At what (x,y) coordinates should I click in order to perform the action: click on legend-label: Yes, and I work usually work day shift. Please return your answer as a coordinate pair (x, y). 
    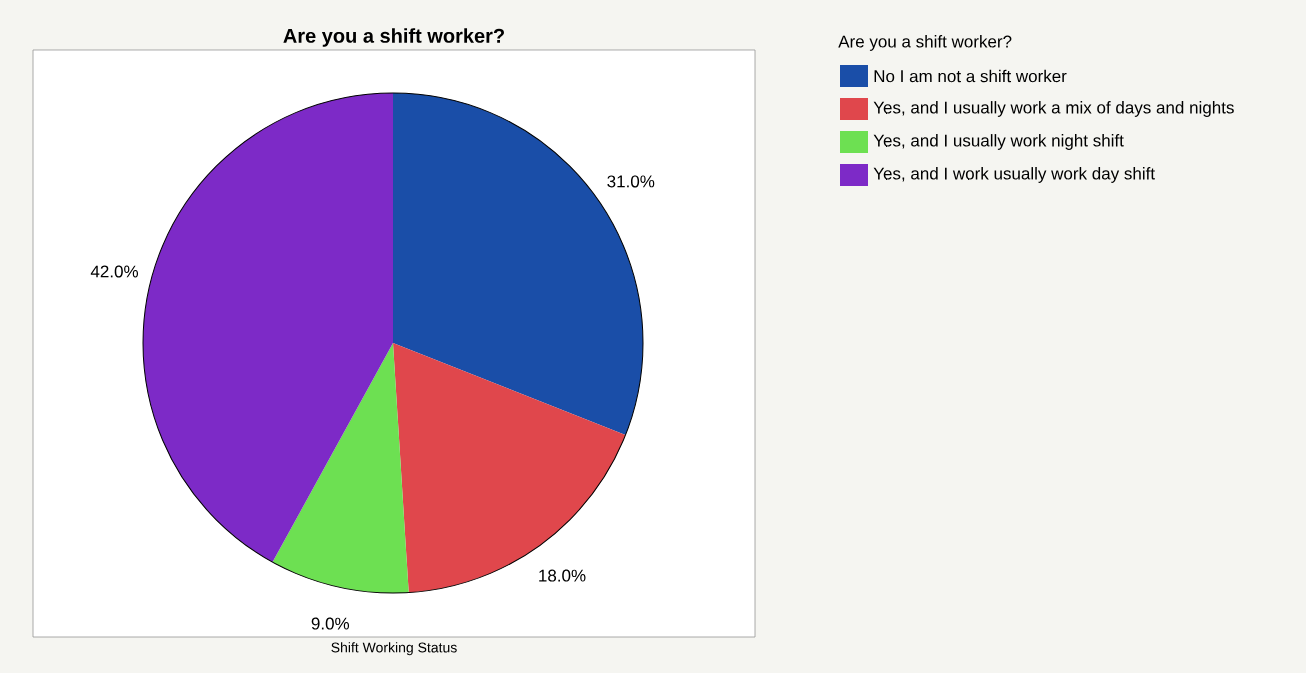
    Looking at the image, I should click on (1014, 175).